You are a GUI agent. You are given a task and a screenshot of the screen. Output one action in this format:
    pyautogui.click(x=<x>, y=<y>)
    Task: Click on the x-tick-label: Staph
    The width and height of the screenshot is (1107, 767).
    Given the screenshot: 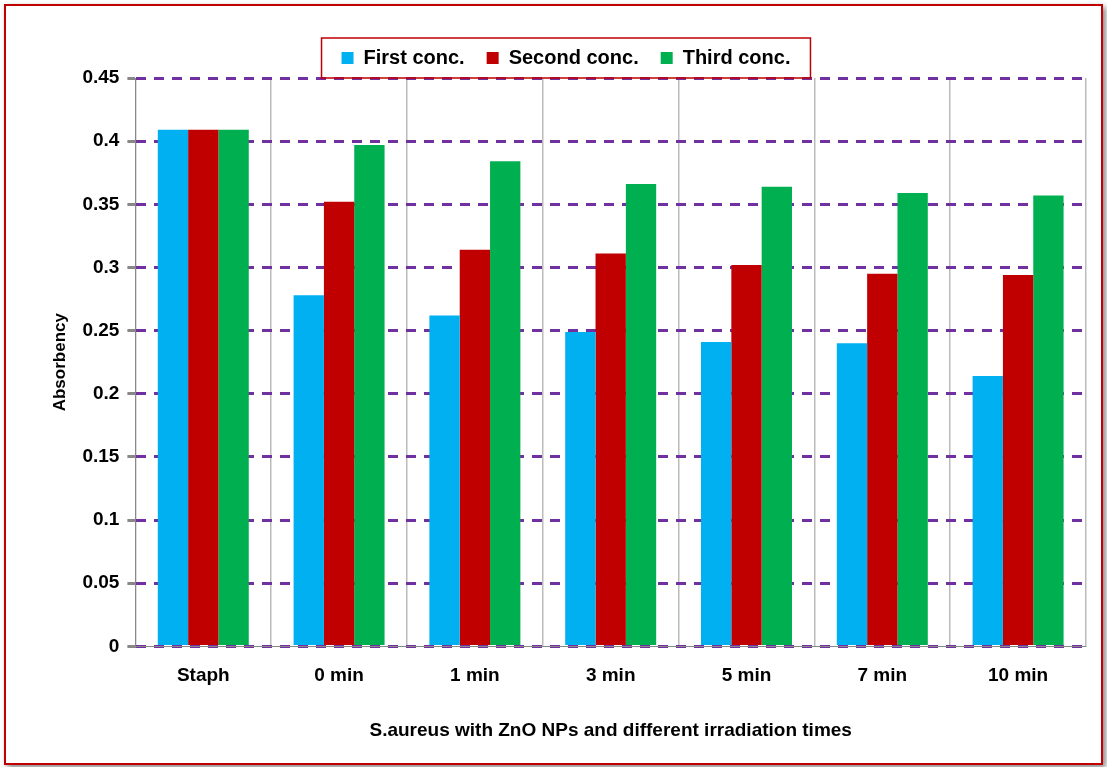 What is the action you would take?
    pyautogui.click(x=203, y=675)
    